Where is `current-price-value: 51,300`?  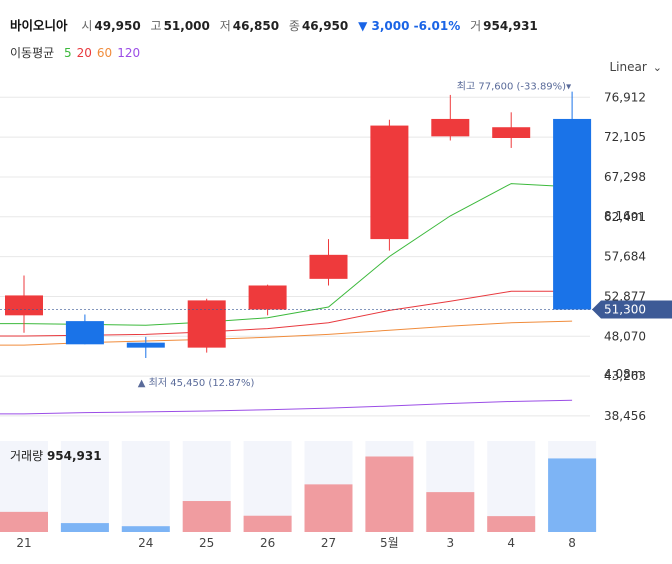 current-price-value: 51,300 is located at coordinates (625, 310).